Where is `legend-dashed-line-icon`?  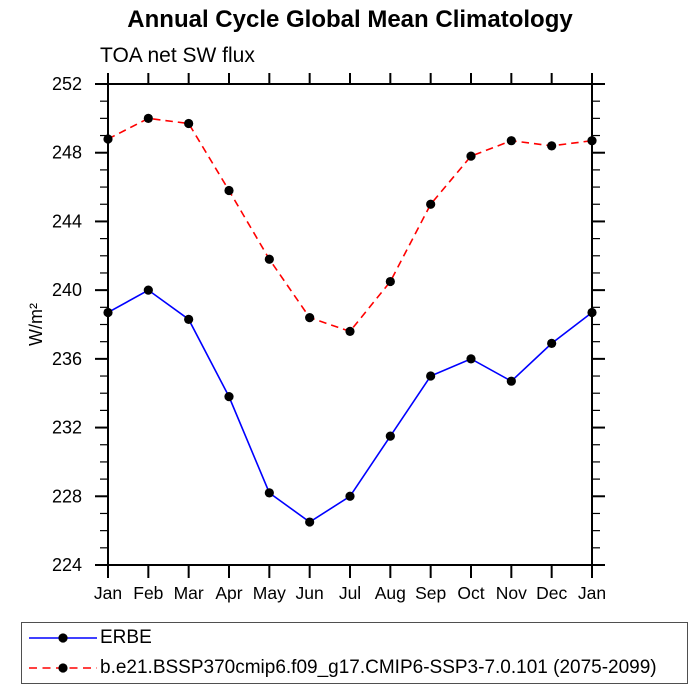
legend-dashed-line-icon is located at coordinates (63, 668).